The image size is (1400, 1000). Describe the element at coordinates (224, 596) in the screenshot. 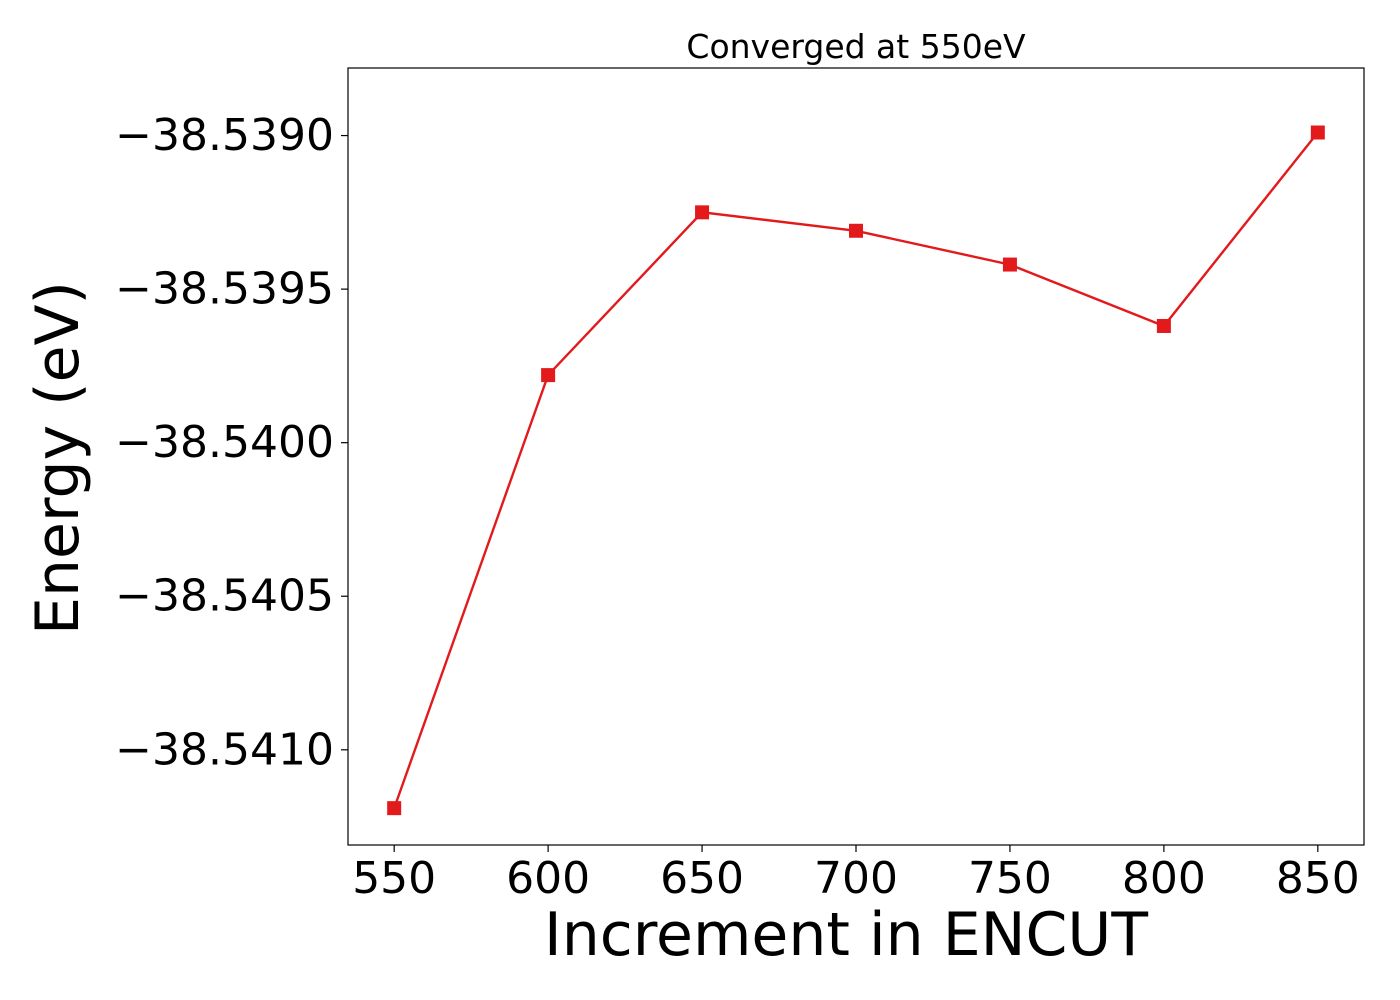

I see `y-tick-label: −38.5405` at that location.